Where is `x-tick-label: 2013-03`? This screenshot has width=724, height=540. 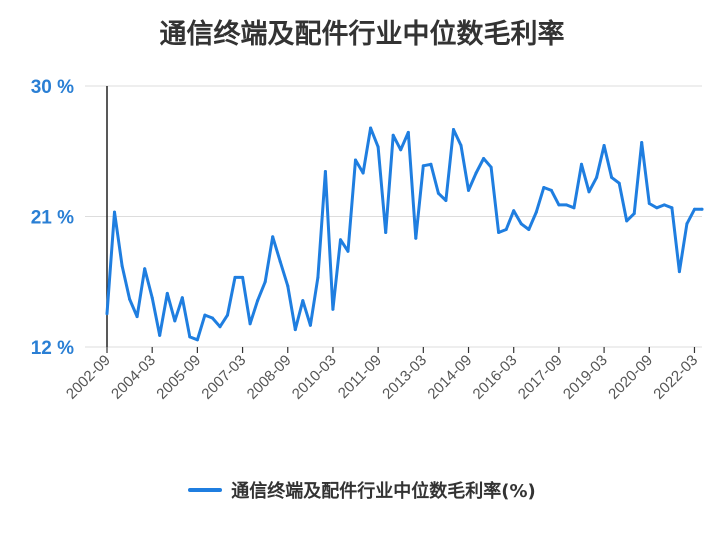 x-tick-label: 2013-03 is located at coordinates (404, 377).